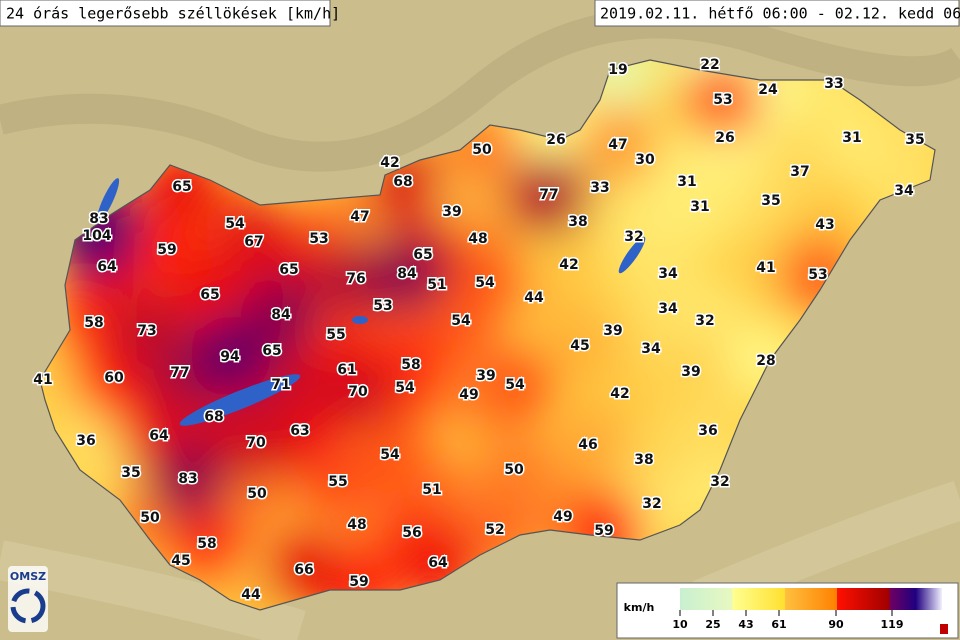 The image size is (960, 640). What do you see at coordinates (680, 624) in the screenshot?
I see `legend-tick-label: 10` at bounding box center [680, 624].